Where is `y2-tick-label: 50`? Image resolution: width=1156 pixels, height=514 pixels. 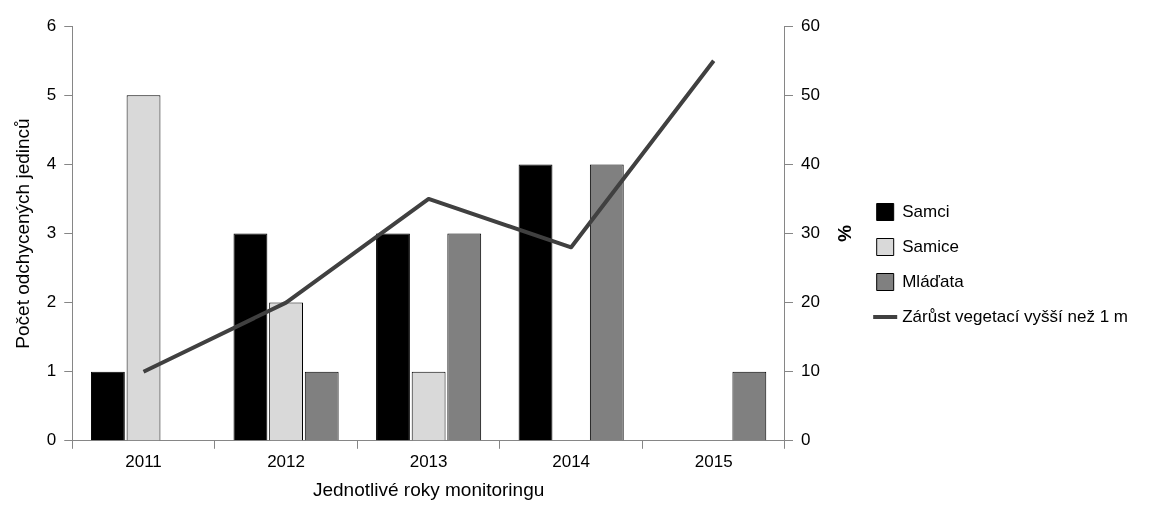
y2-tick-label: 50 is located at coordinates (810, 94).